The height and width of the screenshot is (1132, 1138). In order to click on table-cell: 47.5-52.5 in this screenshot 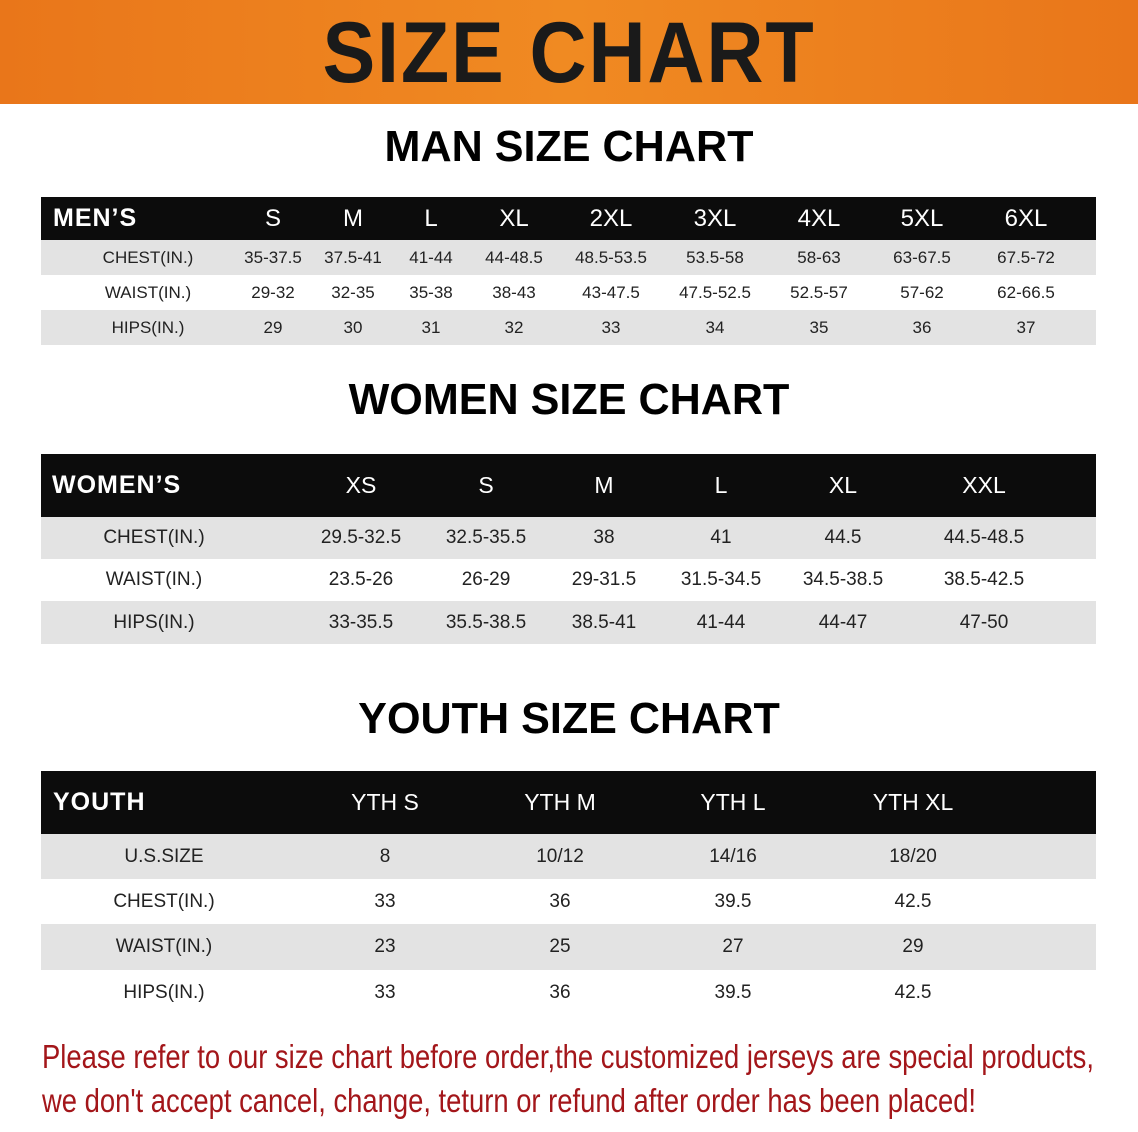, I will do `click(715, 292)`.